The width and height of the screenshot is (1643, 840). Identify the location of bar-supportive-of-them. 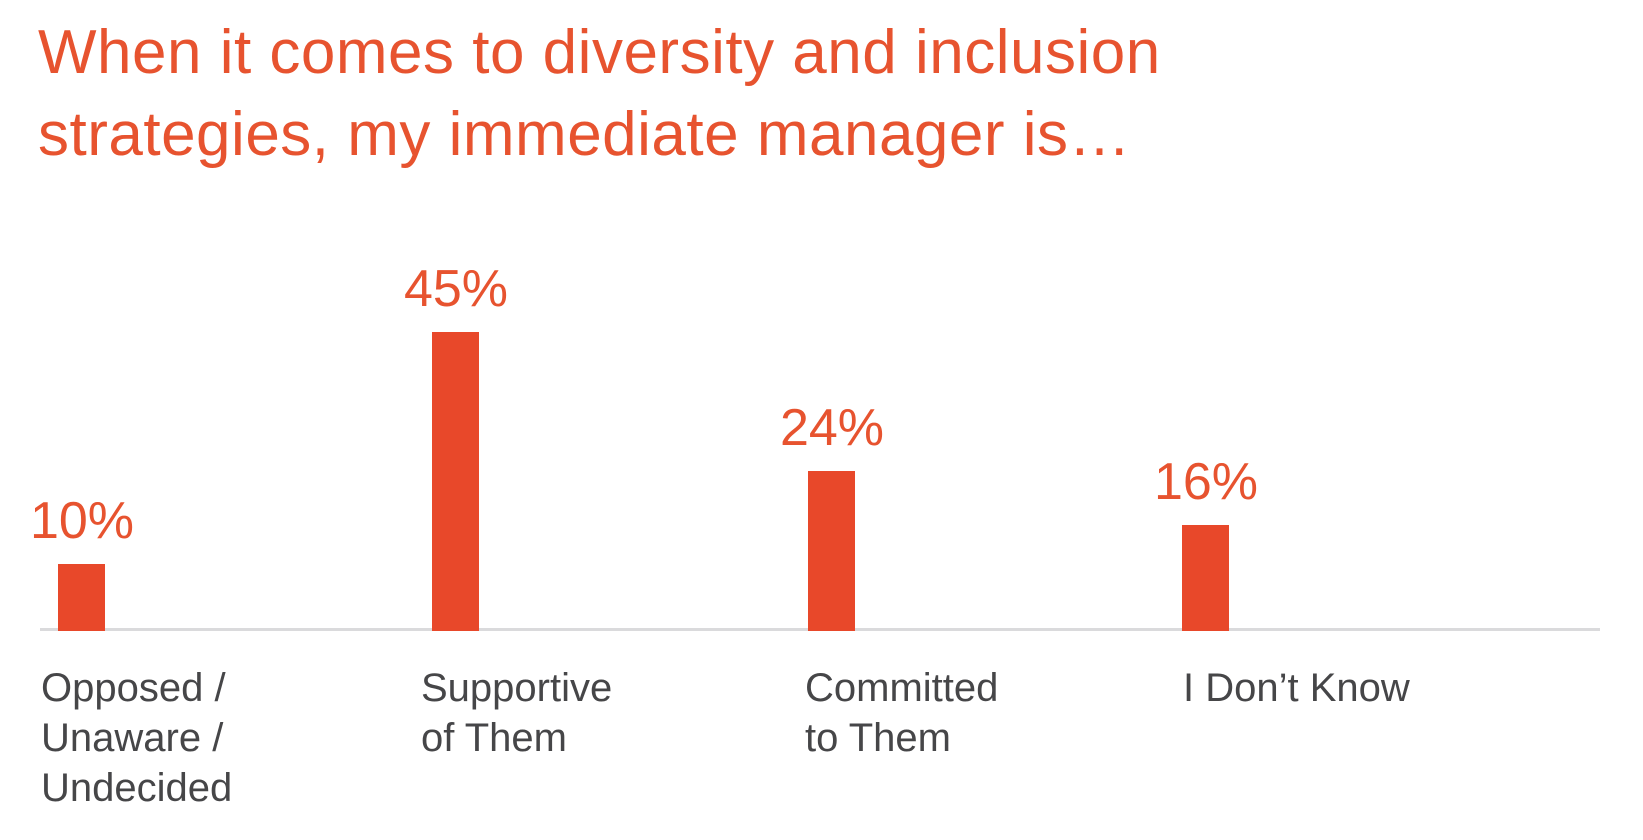
(455, 481).